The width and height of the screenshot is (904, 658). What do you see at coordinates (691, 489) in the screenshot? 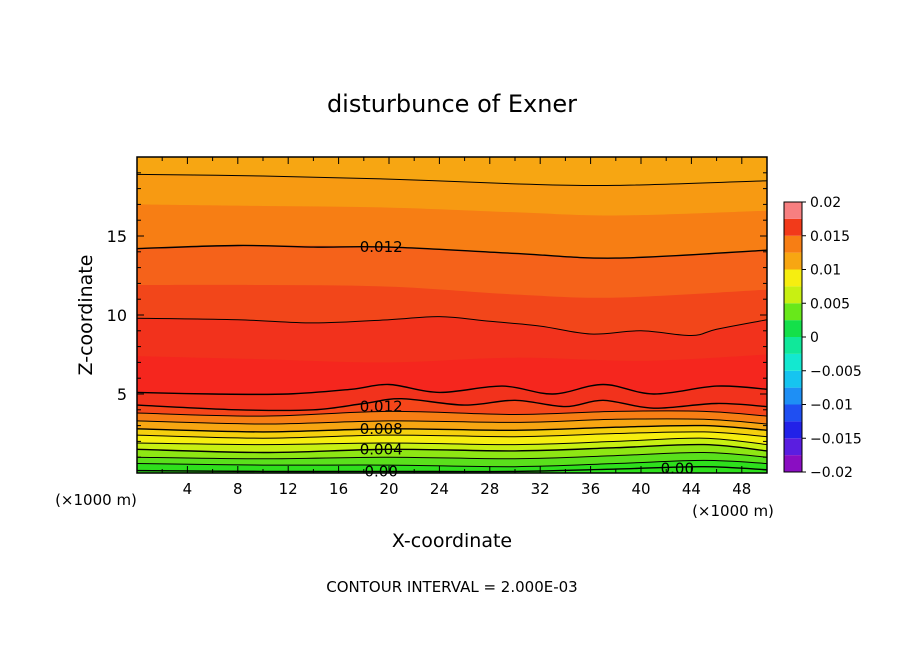
I see `x-tick-label-10: 44` at bounding box center [691, 489].